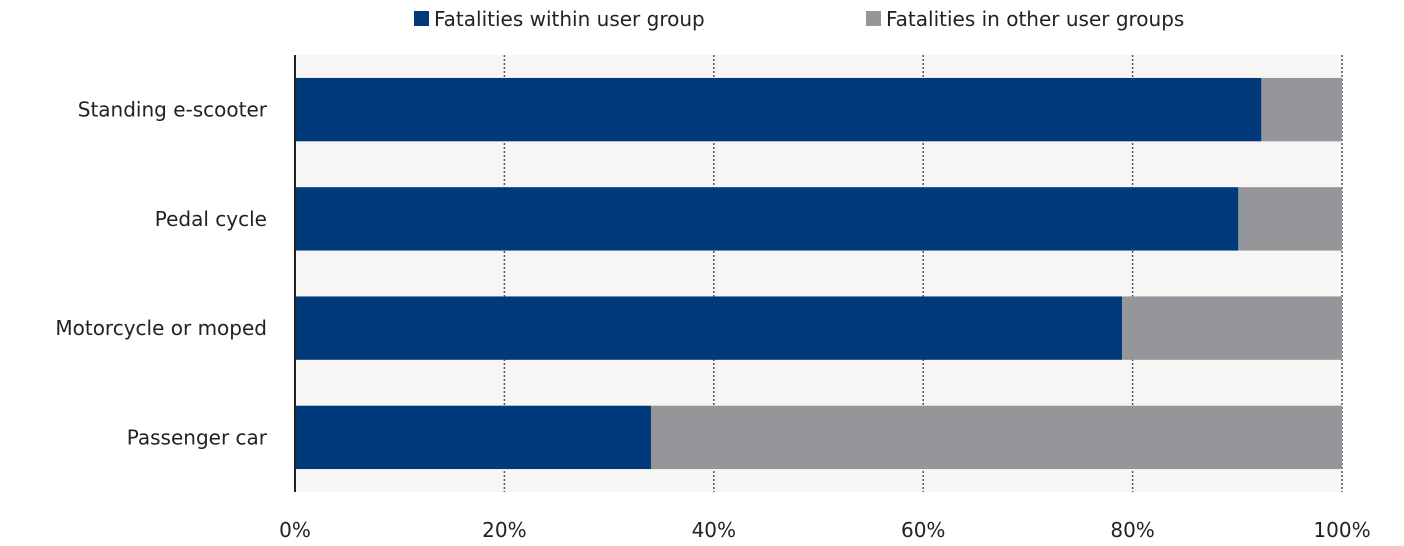 The width and height of the screenshot is (1404, 546). I want to click on category-label: Passenger car, so click(197, 437).